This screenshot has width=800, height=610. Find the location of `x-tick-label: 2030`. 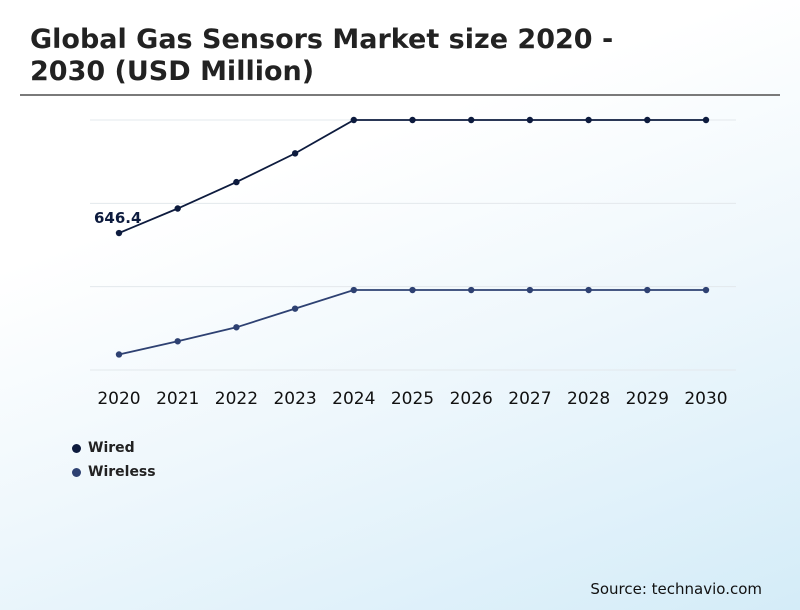

x-tick-label: 2030 is located at coordinates (705, 399).